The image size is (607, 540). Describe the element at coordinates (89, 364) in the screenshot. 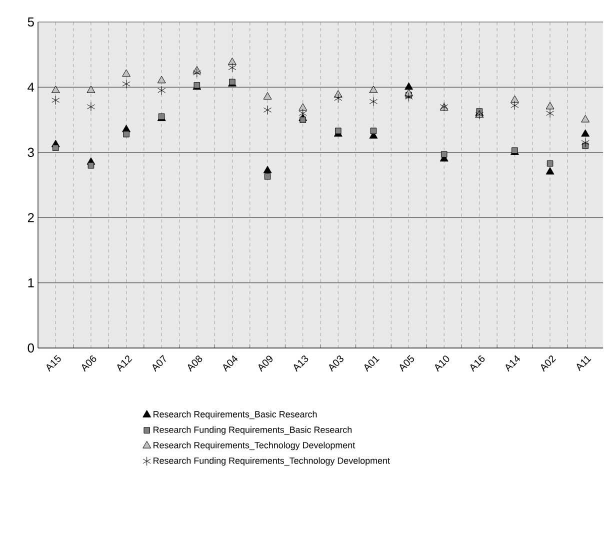

I see `x-tick-label: A06` at that location.